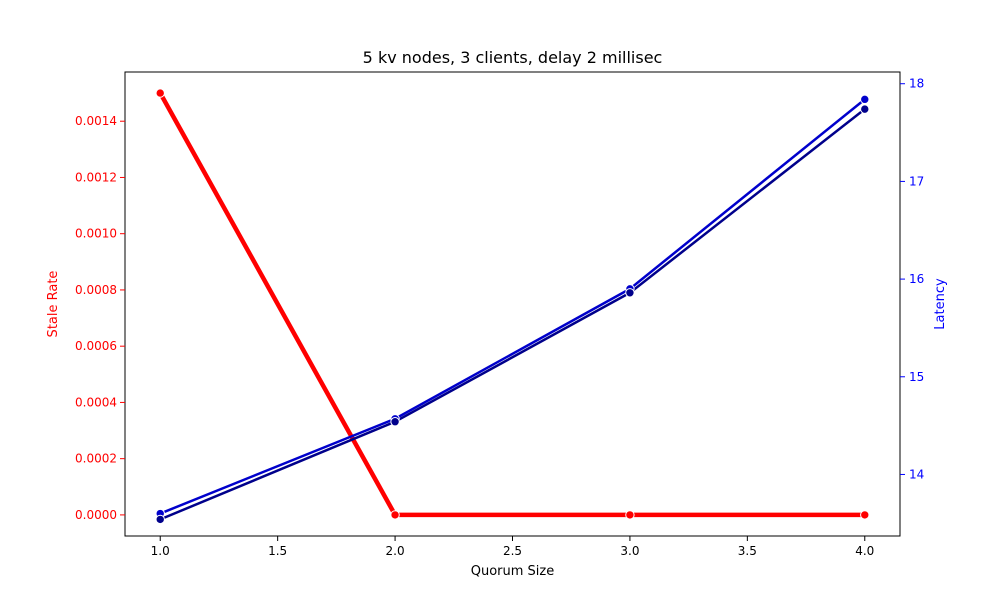 The image size is (1000, 604). Describe the element at coordinates (96, 177) in the screenshot. I see `left-y-tick-label: 0.0012` at that location.